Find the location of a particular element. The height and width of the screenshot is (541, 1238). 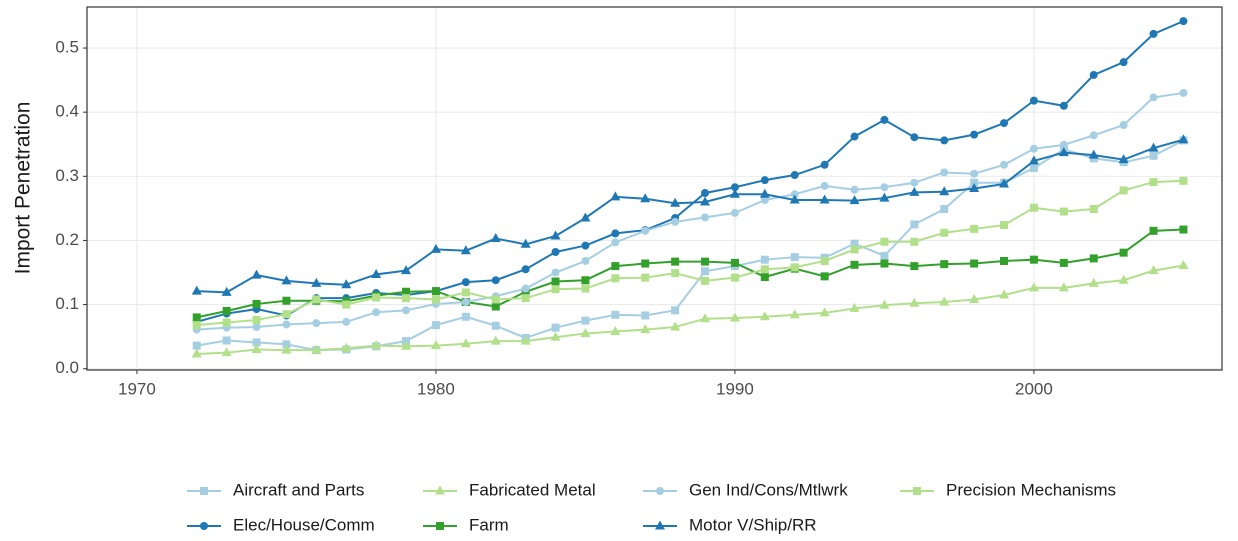

x-tick-label: 1970 is located at coordinates (137, 388).